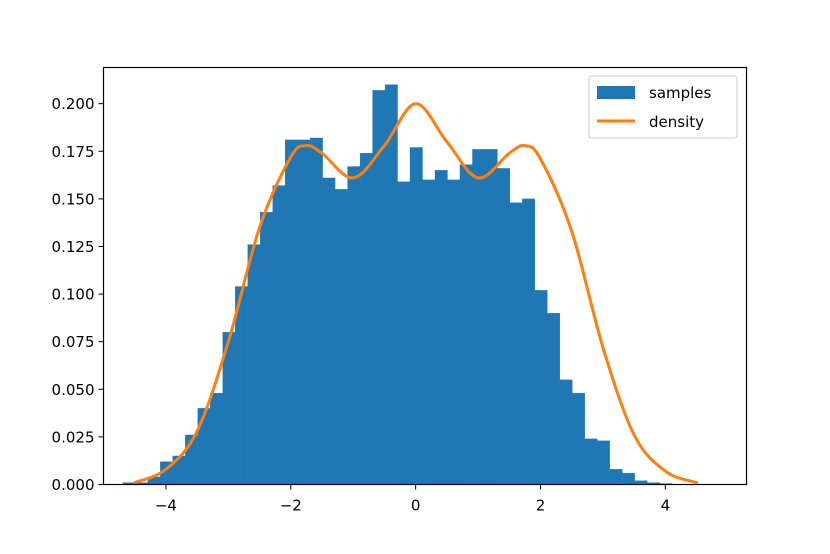  Describe the element at coordinates (73, 342) in the screenshot. I see `y-tick-label: 0.075` at that location.